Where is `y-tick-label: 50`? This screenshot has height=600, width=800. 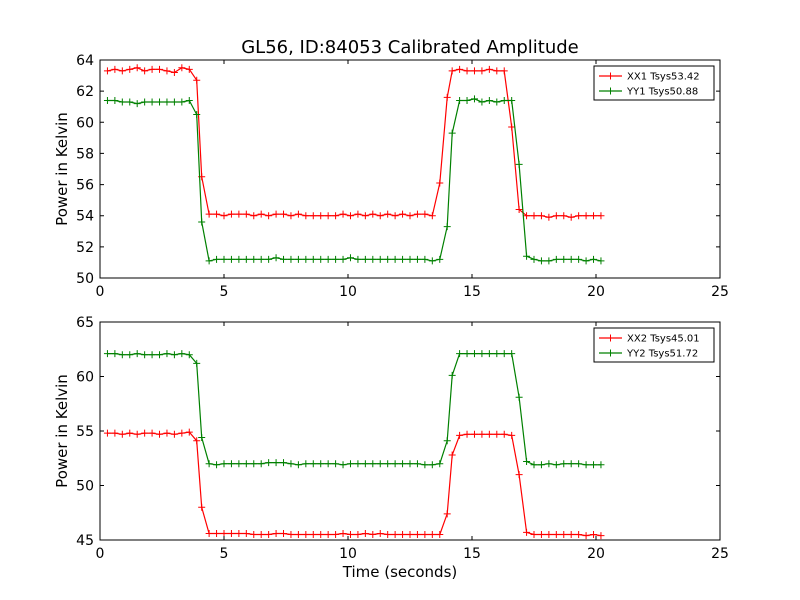 y-tick-label: 50 is located at coordinates (85, 279).